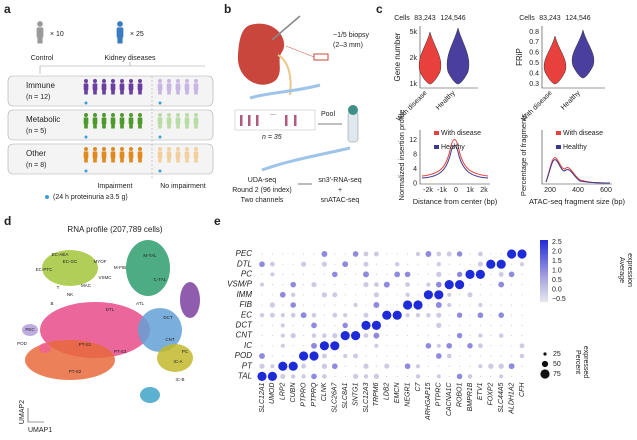  What do you see at coordinates (387, 391) in the screenshot?
I see `gene-label: LDB2` at bounding box center [387, 391].